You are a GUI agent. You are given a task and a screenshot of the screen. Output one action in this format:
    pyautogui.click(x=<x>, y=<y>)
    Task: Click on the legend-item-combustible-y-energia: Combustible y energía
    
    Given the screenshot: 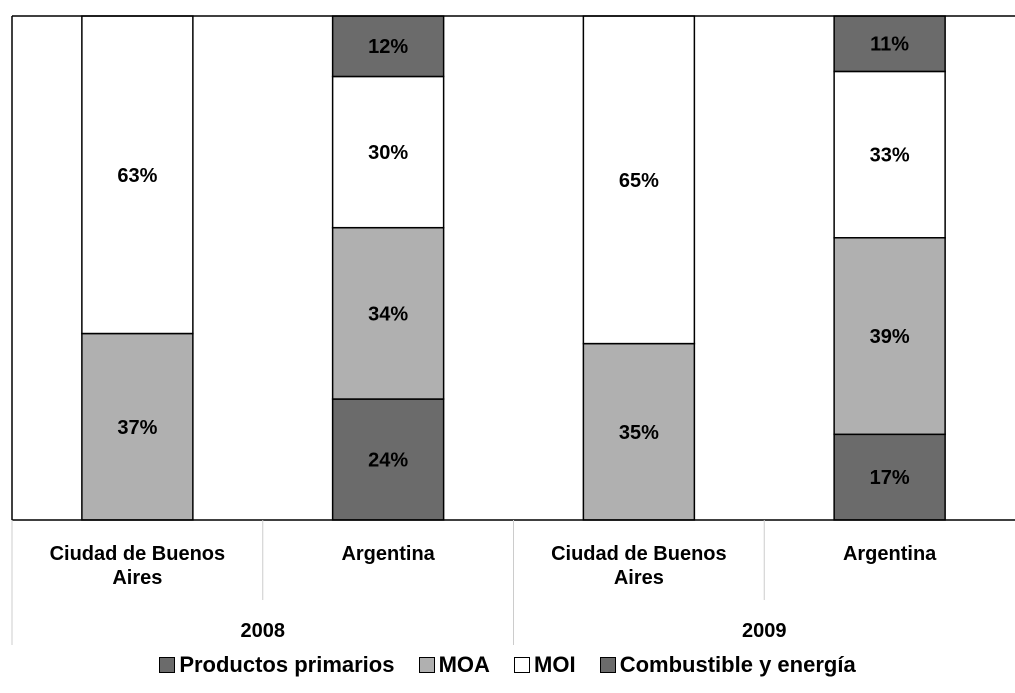 What is the action you would take?
    pyautogui.click(x=727, y=665)
    